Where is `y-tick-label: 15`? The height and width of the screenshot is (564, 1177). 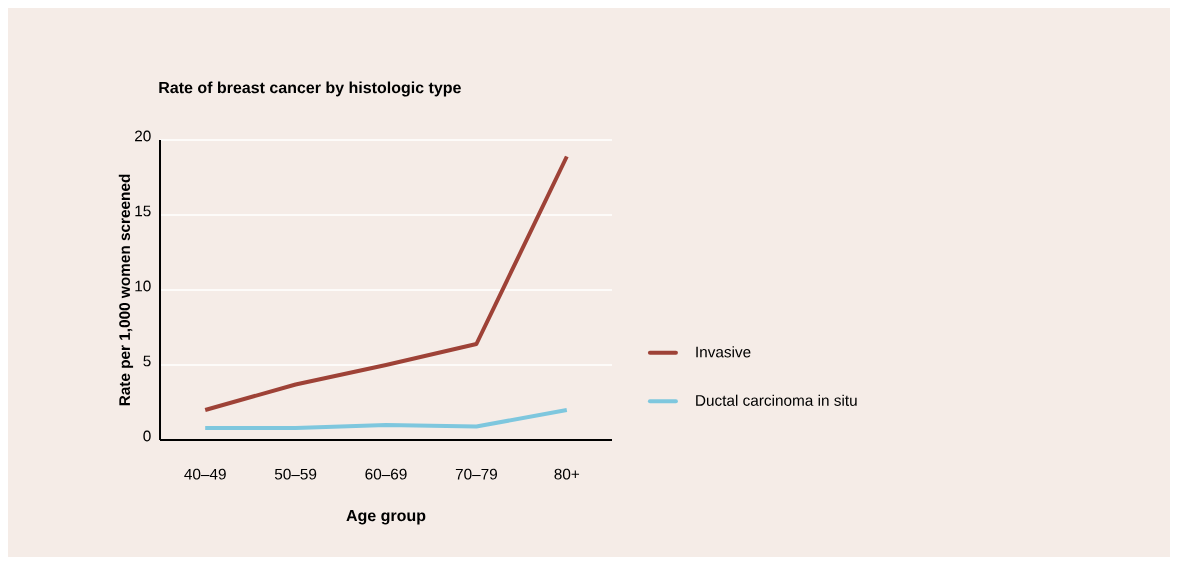
y-tick-label: 15 is located at coordinates (143, 211).